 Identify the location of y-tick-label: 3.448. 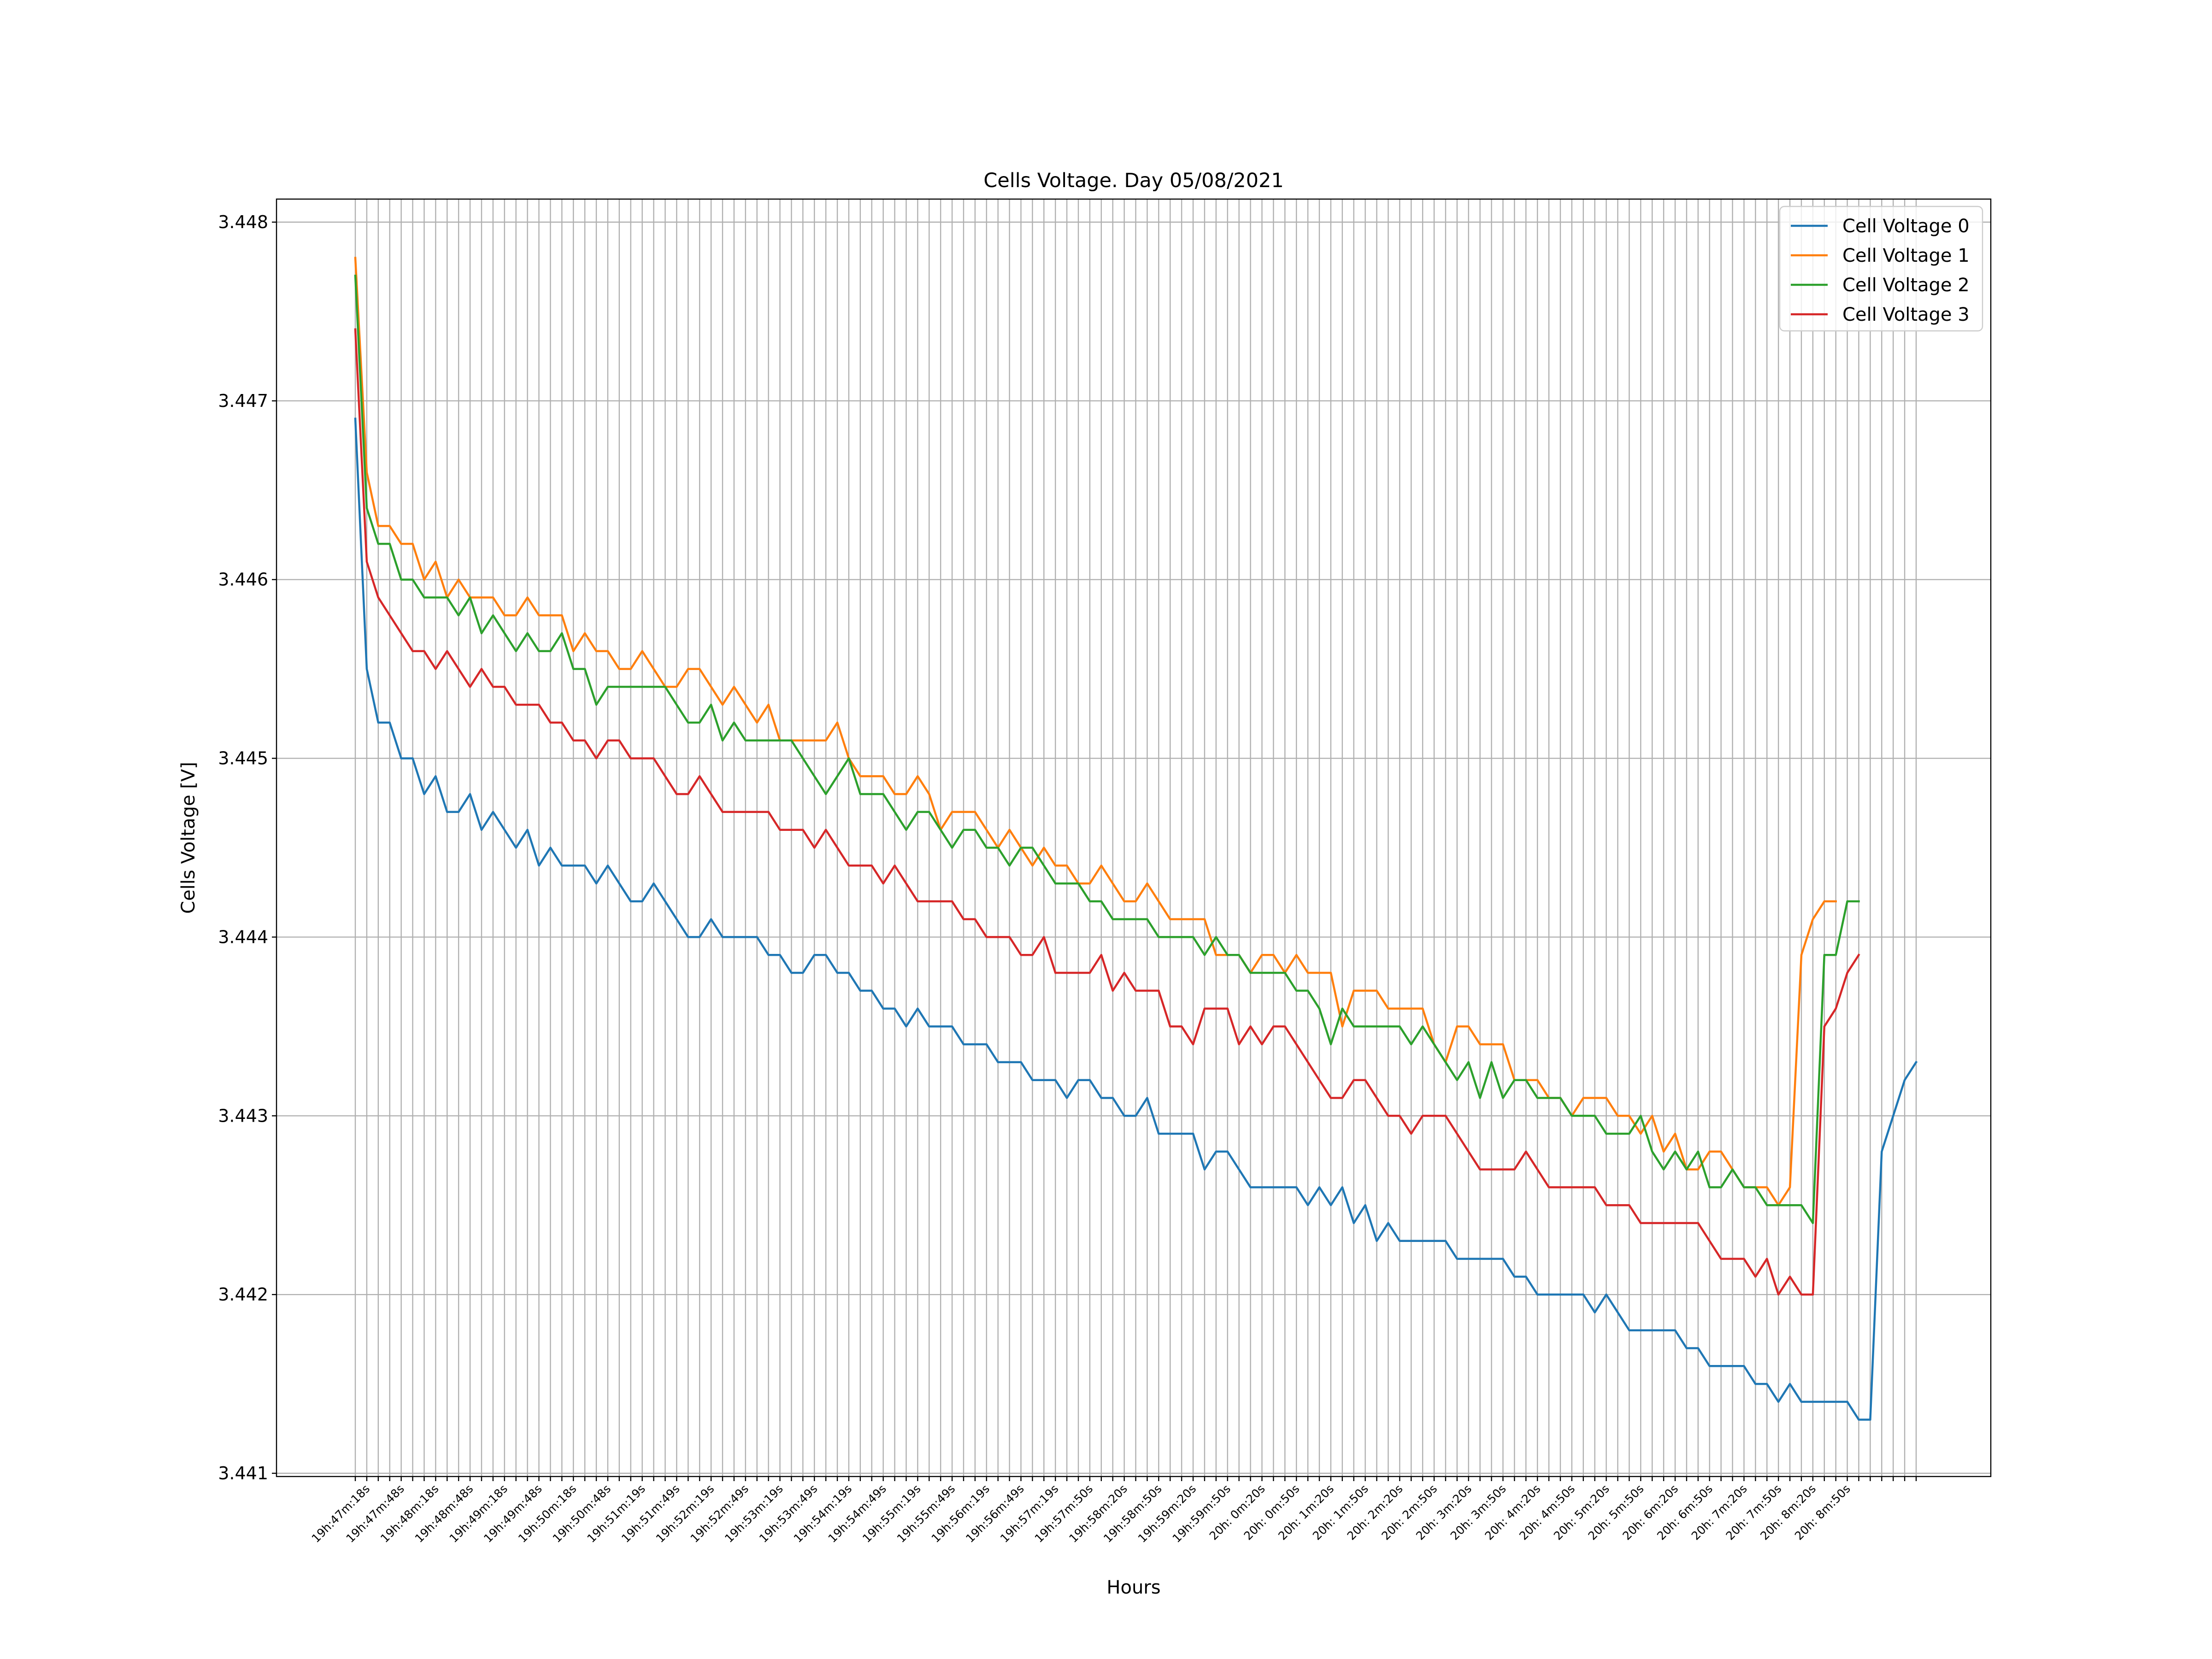
(243, 222).